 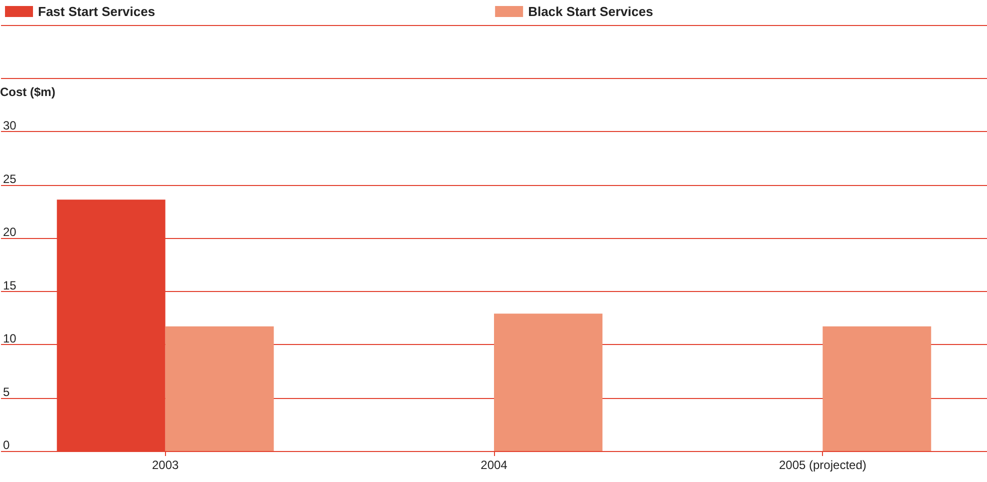 I want to click on y-tick-label: 5, so click(x=6, y=391).